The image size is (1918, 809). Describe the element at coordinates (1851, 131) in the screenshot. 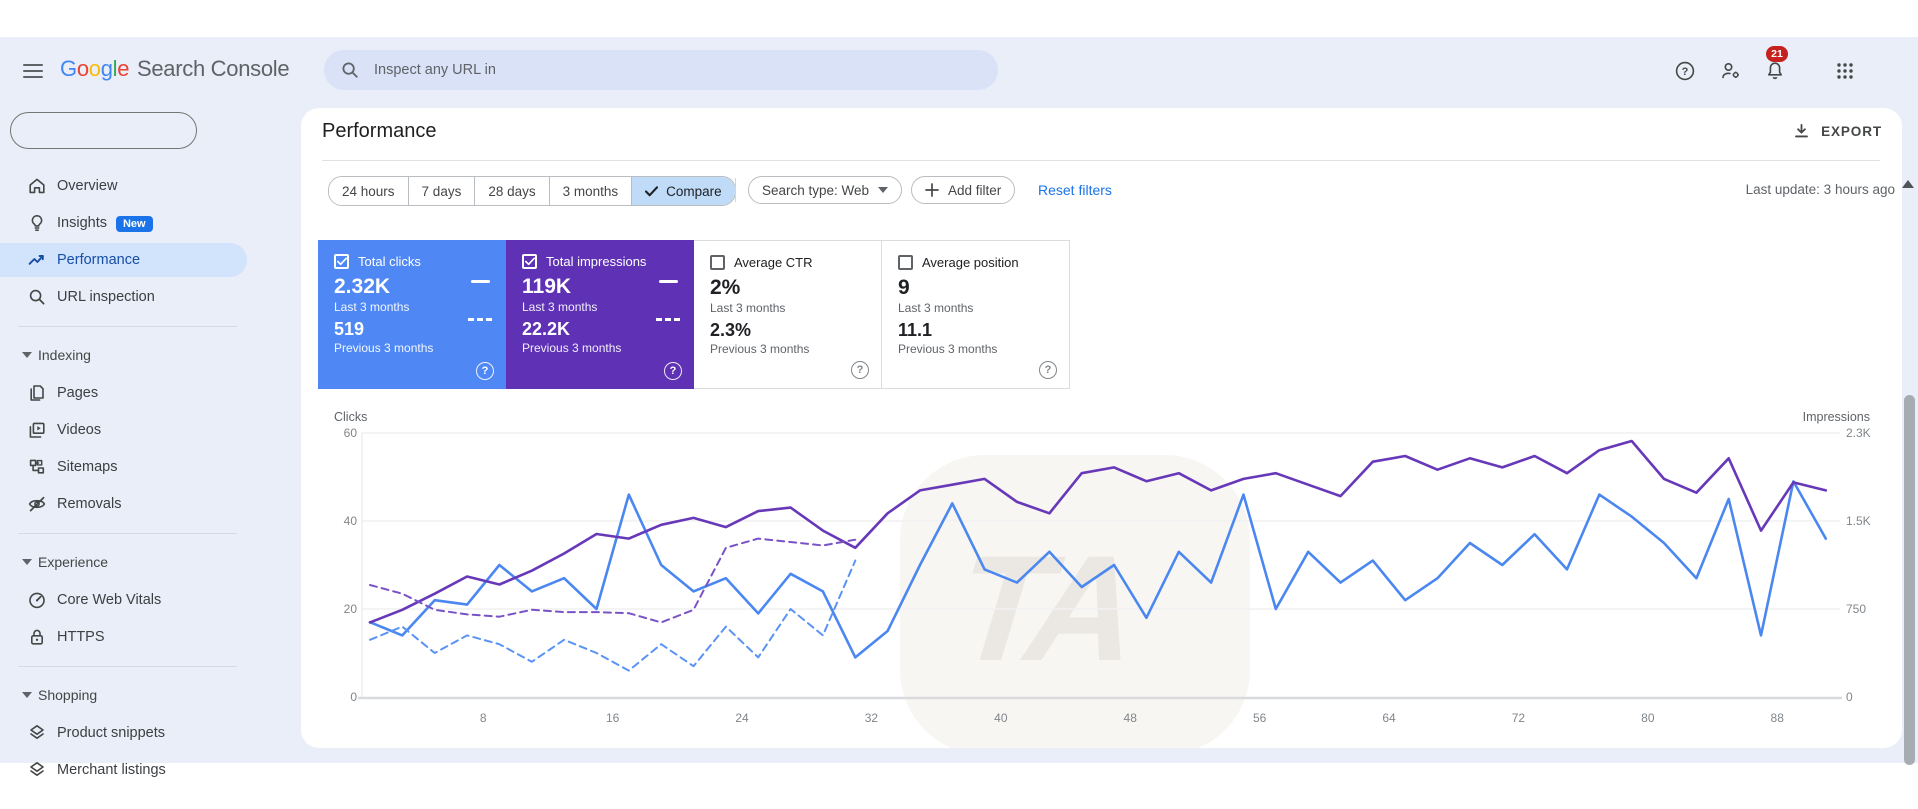

I see `export-label: EXPORT` at that location.